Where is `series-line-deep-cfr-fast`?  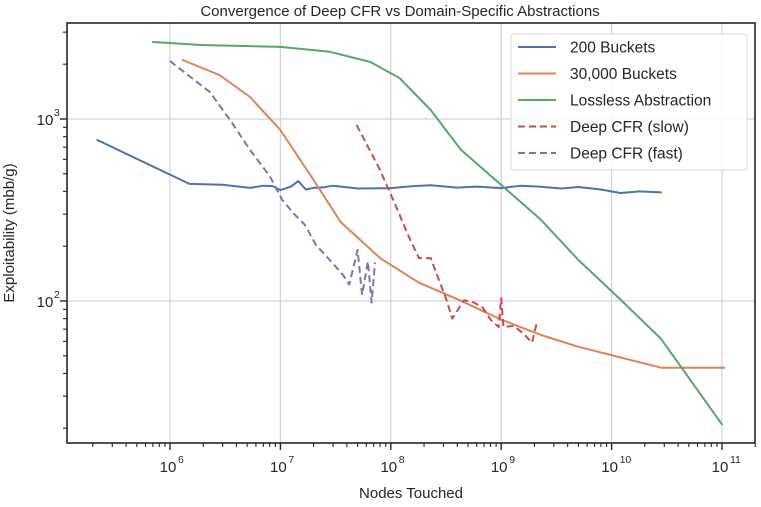 series-line-deep-cfr-fast is located at coordinates (272, 182).